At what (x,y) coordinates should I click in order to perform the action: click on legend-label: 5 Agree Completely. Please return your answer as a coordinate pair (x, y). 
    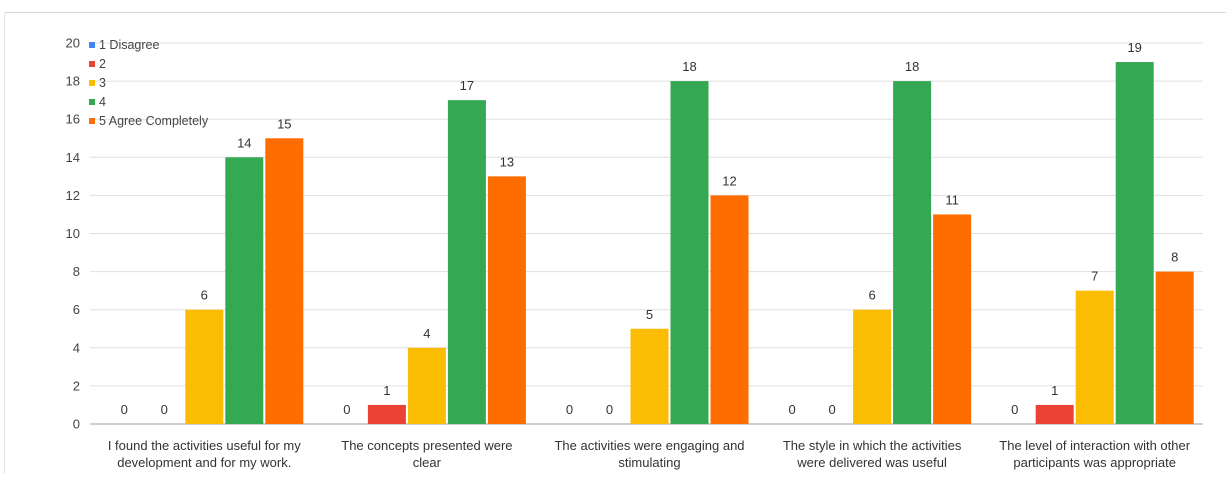
    Looking at the image, I should click on (154, 121).